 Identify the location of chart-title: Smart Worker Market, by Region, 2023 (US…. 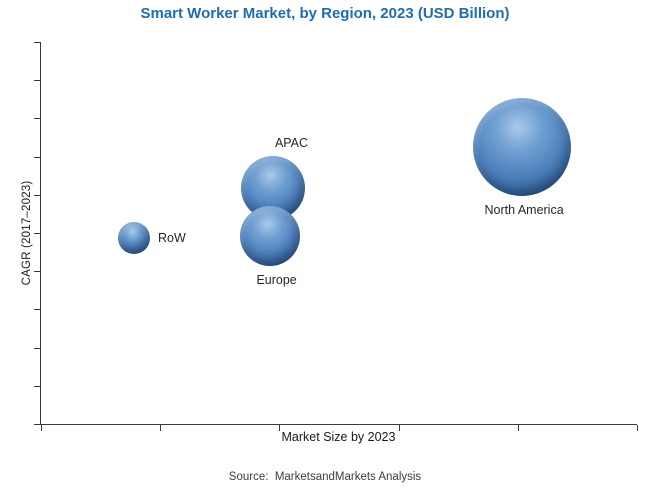
(325, 13).